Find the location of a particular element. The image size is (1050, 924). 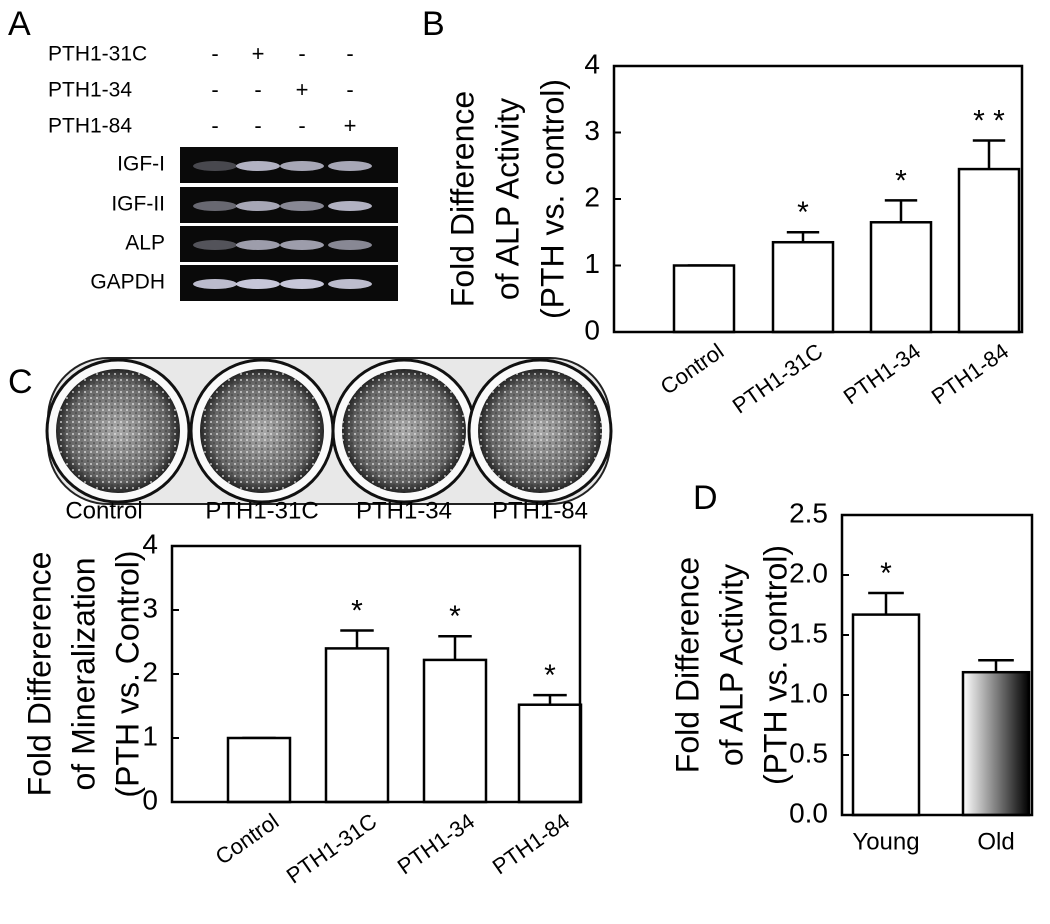

plate-label: Control is located at coordinates (103, 510).